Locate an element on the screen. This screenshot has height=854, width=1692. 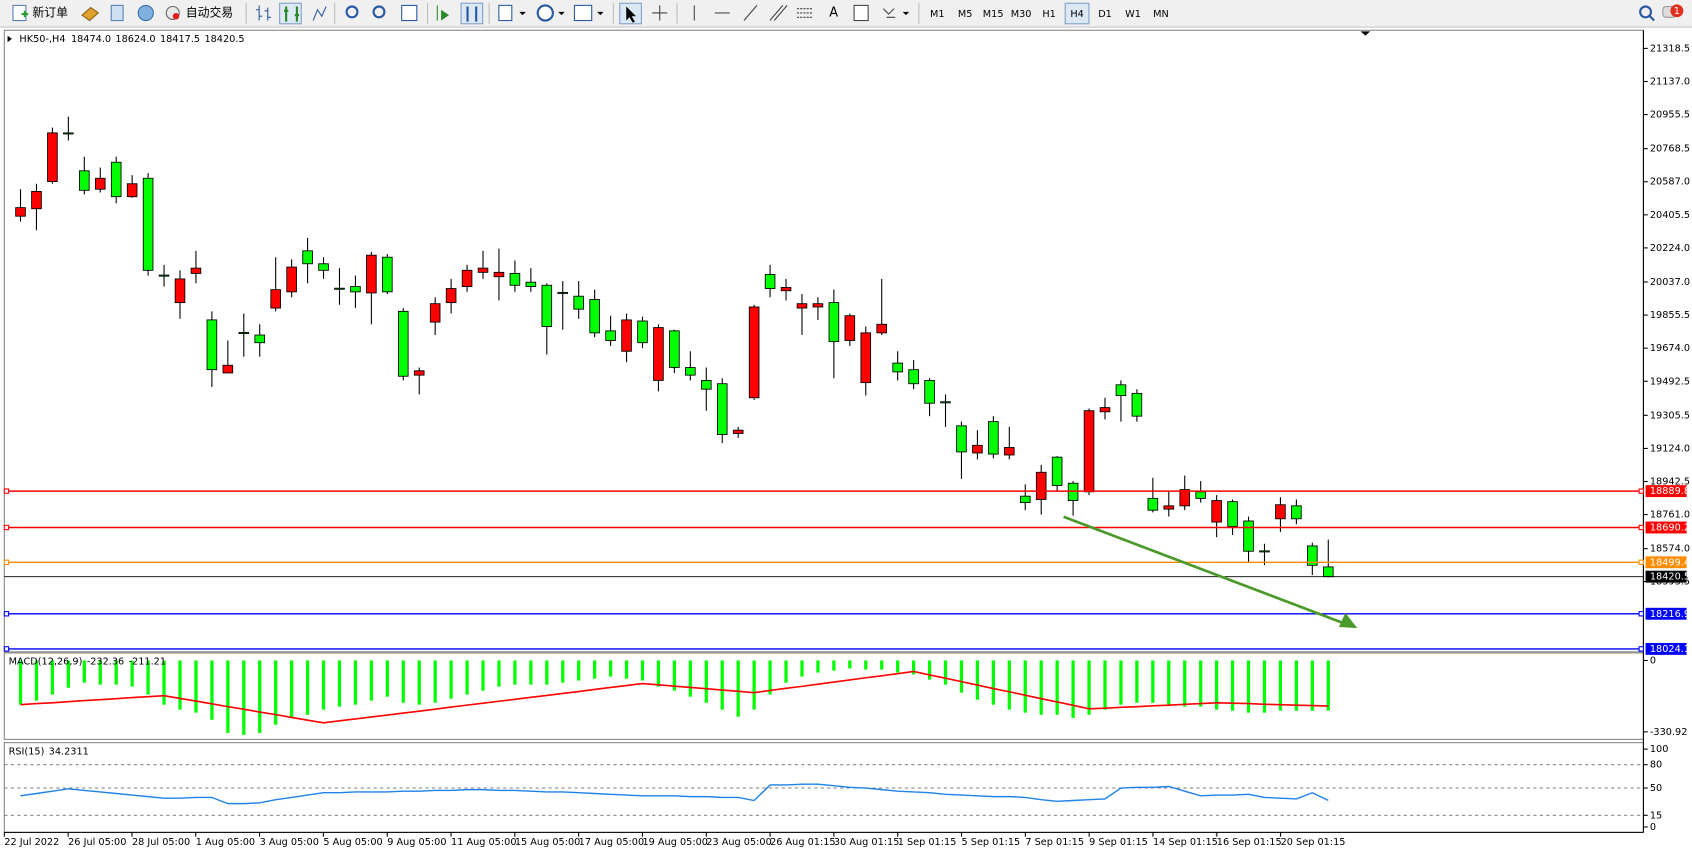
header-marker is located at coordinates (9, 39).